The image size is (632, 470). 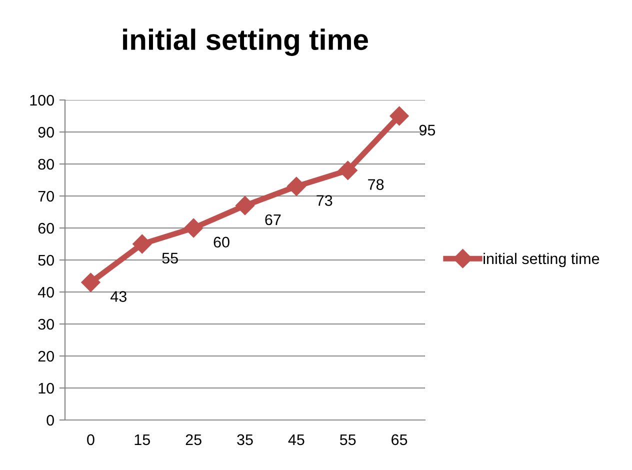 What do you see at coordinates (46, 356) in the screenshot?
I see `y-tick-label: 20` at bounding box center [46, 356].